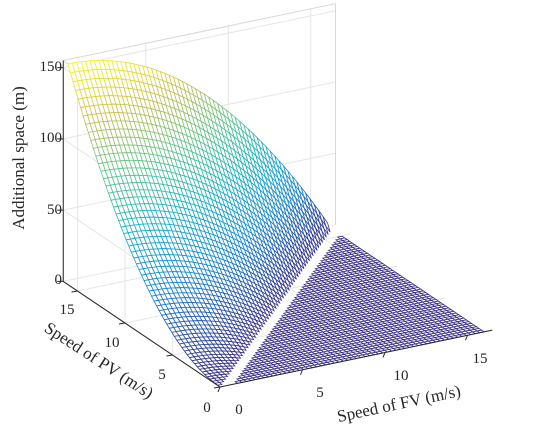 The width and height of the screenshot is (540, 429). I want to click on z-axis-label: Additional space (m), so click(18, 158).